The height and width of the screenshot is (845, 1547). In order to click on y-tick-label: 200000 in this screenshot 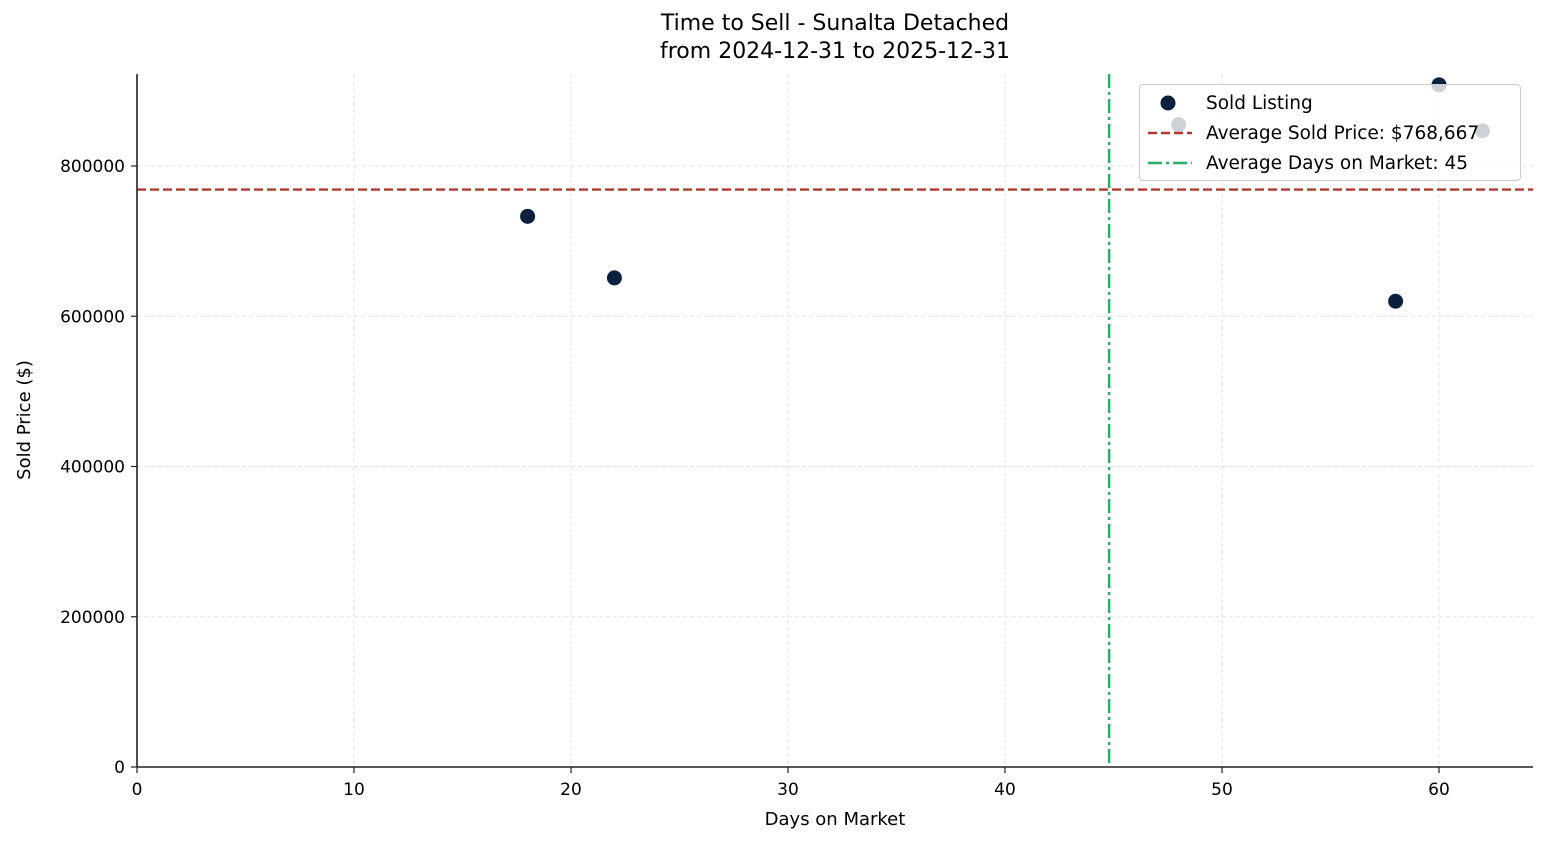, I will do `click(92, 618)`.